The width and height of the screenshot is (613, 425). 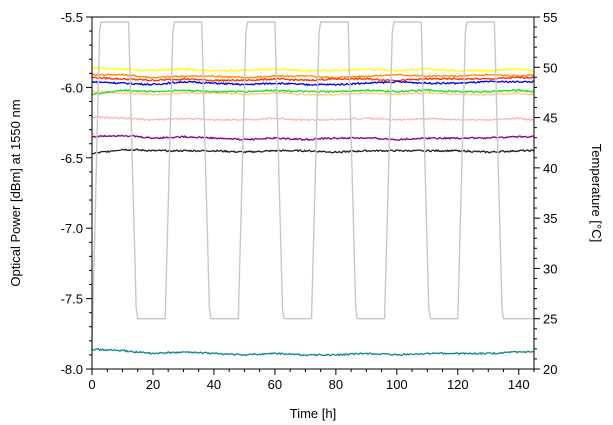 I want to click on x-axis: 0 20 40 60 80 100 120 140, so click(x=311, y=380).